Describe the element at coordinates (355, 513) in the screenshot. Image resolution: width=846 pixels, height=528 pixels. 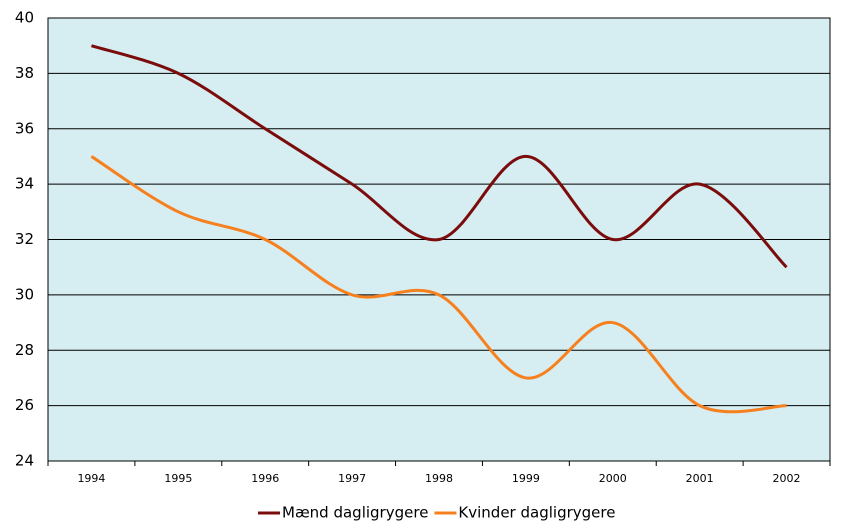
I see `legend-label: Mænd dagligrygere` at that location.